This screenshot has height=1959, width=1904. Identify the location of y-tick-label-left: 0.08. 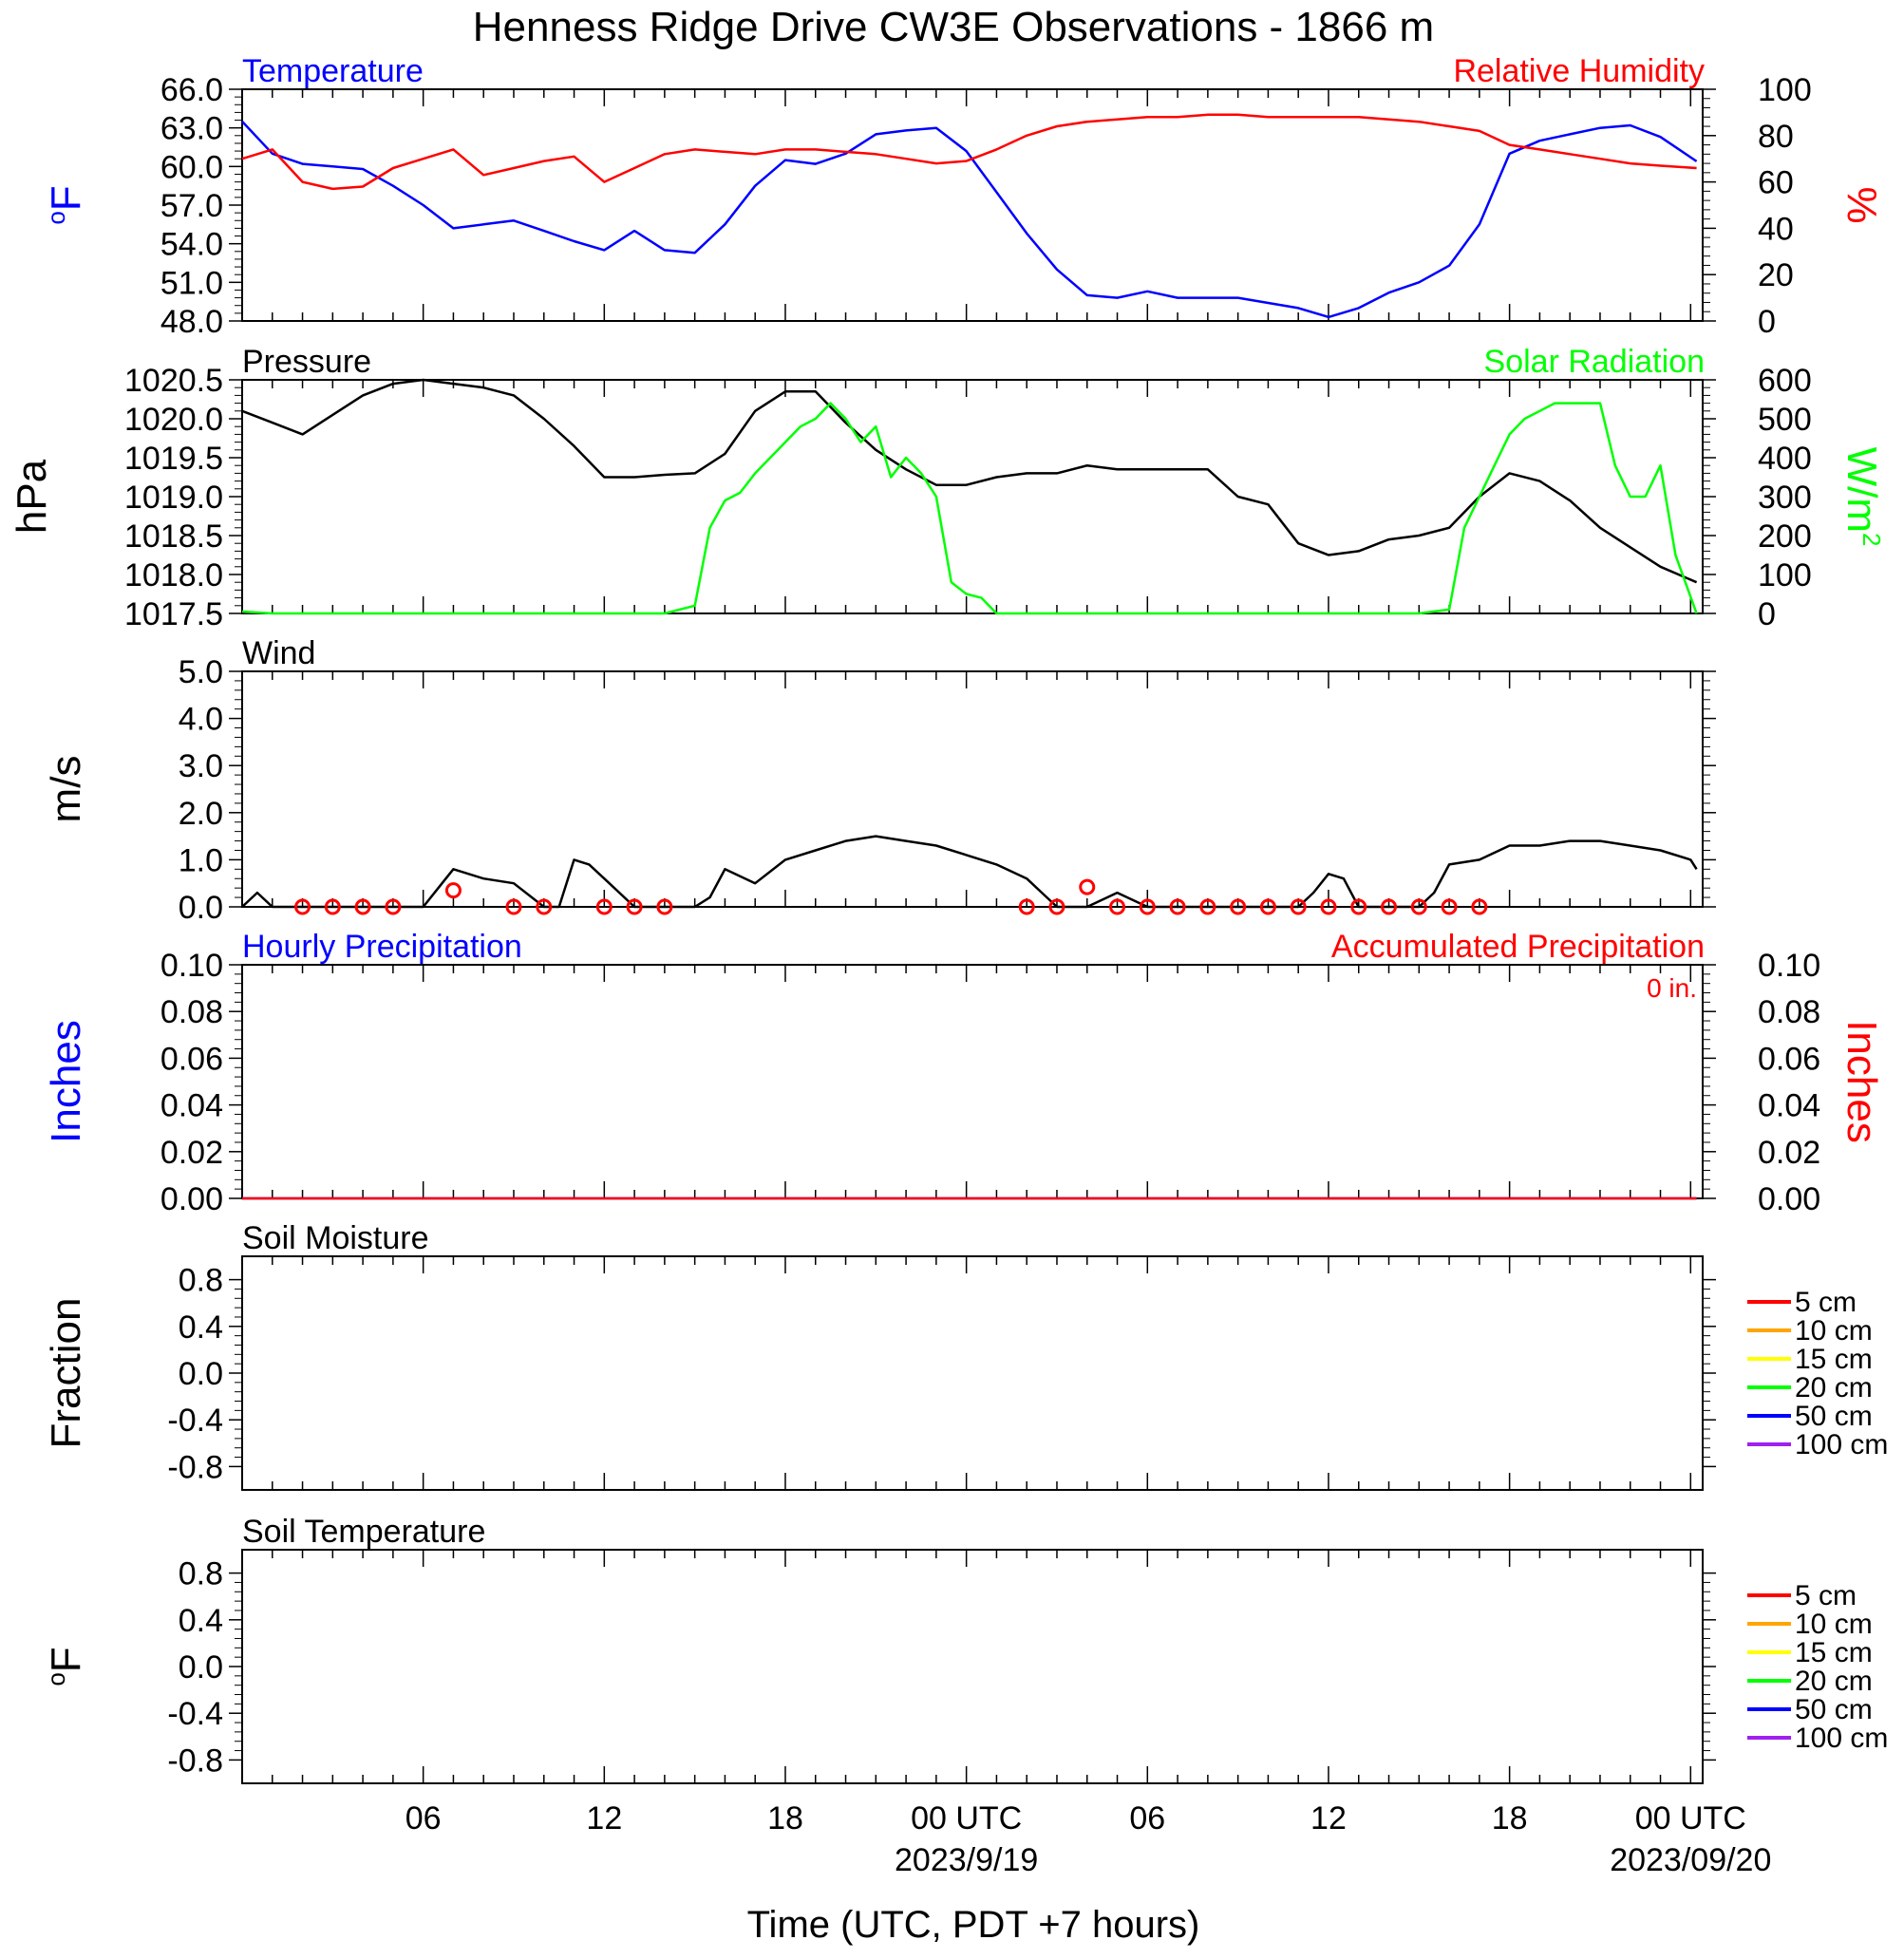
(192, 1012).